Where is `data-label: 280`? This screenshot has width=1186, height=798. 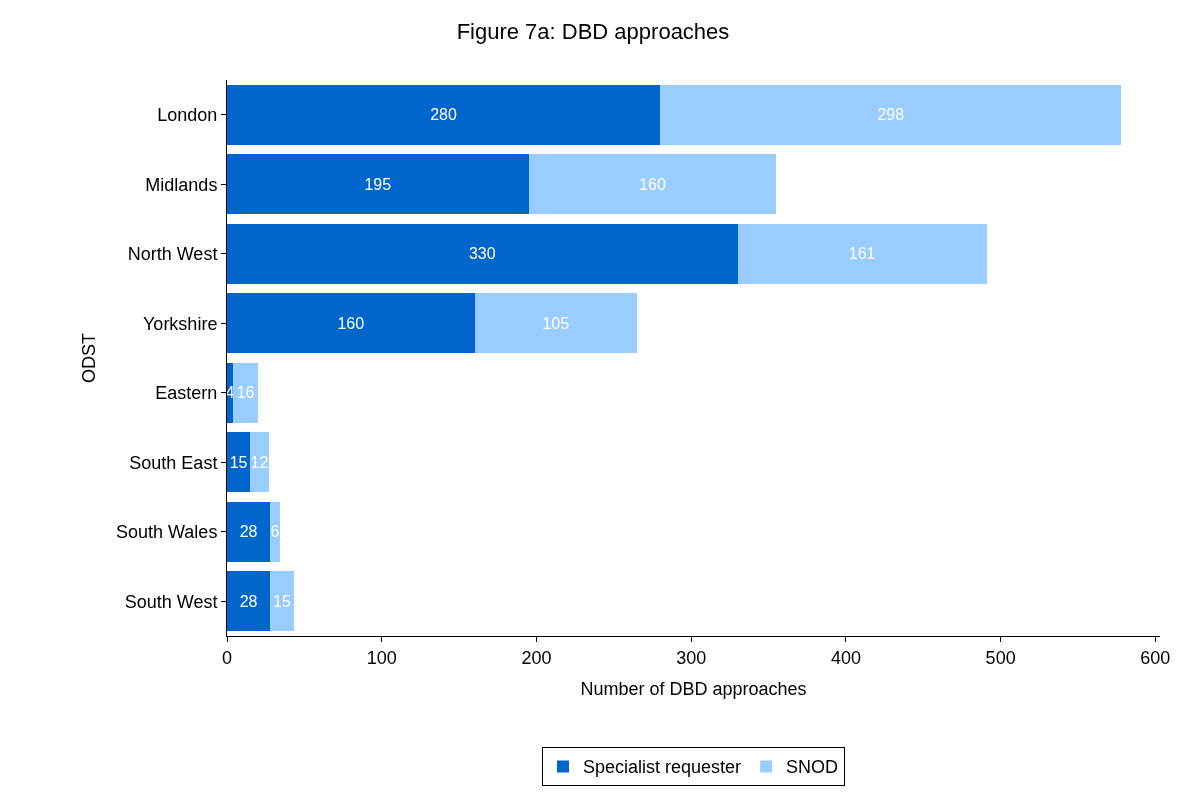
data-label: 280 is located at coordinates (444, 115).